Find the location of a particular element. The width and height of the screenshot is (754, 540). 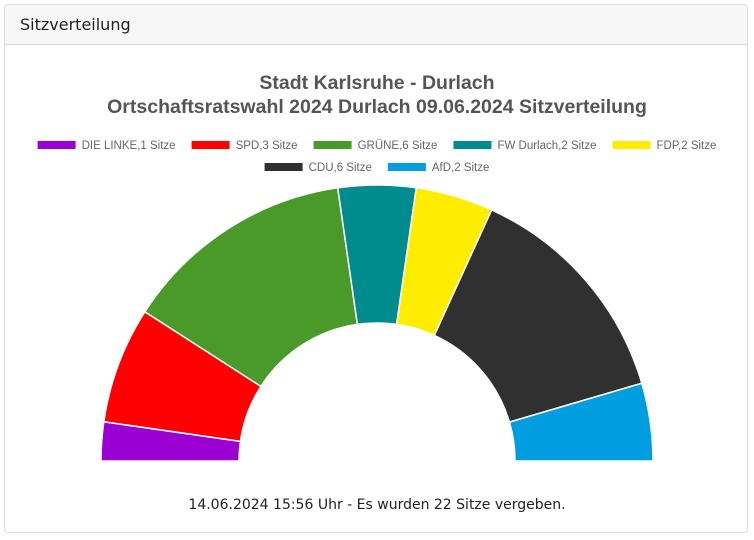

legend-item: CDU,6 Sitze is located at coordinates (318, 168).